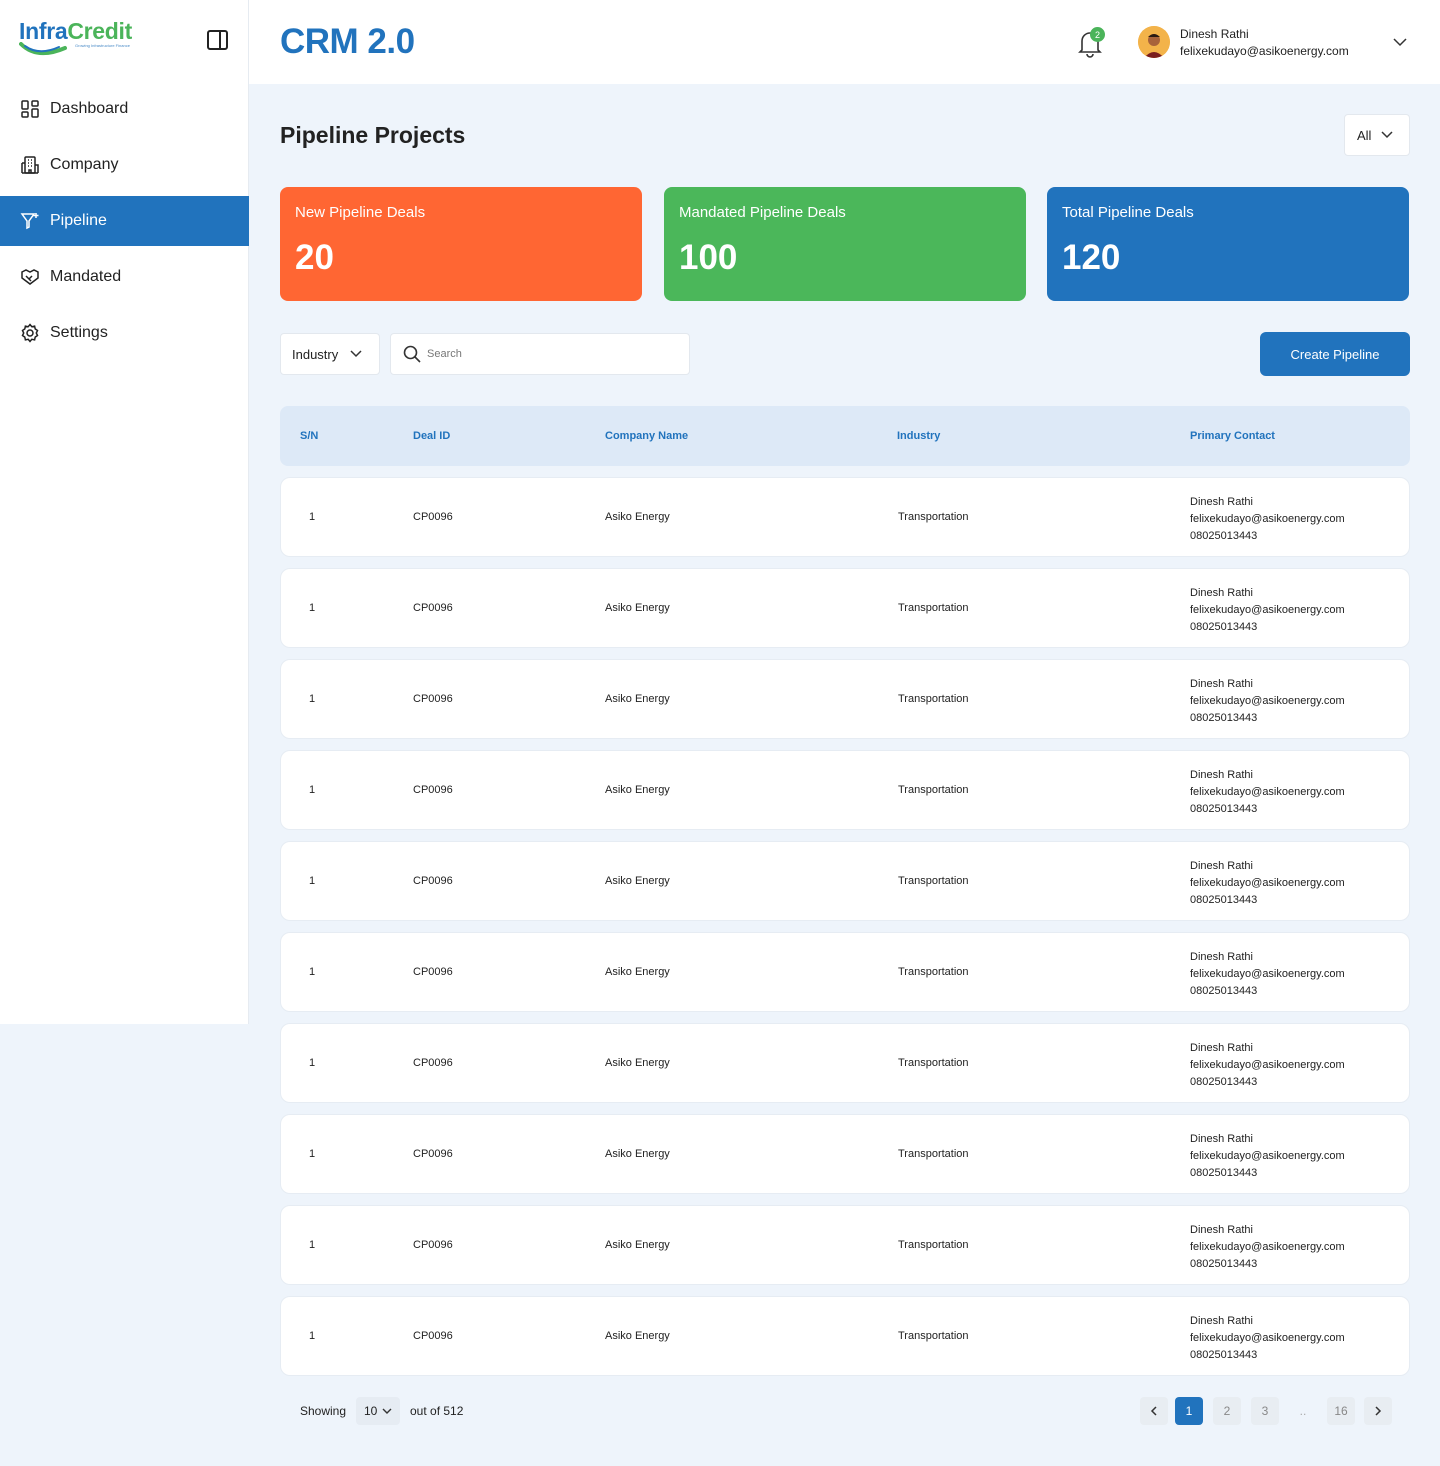  I want to click on logo-swoosh-icon, so click(43, 49).